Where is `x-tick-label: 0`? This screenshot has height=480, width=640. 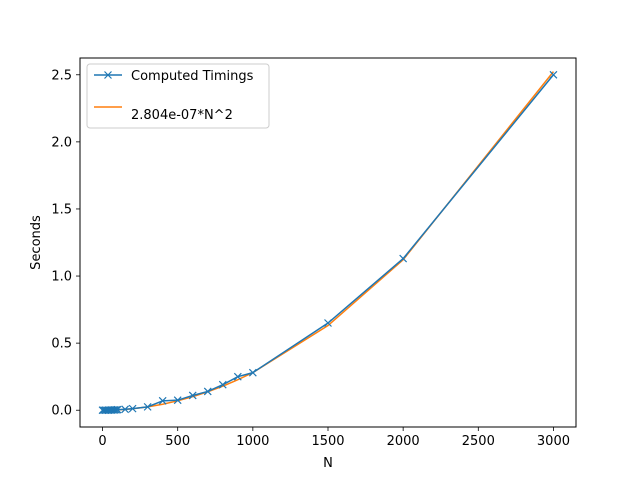
x-tick-label: 0 is located at coordinates (102, 441).